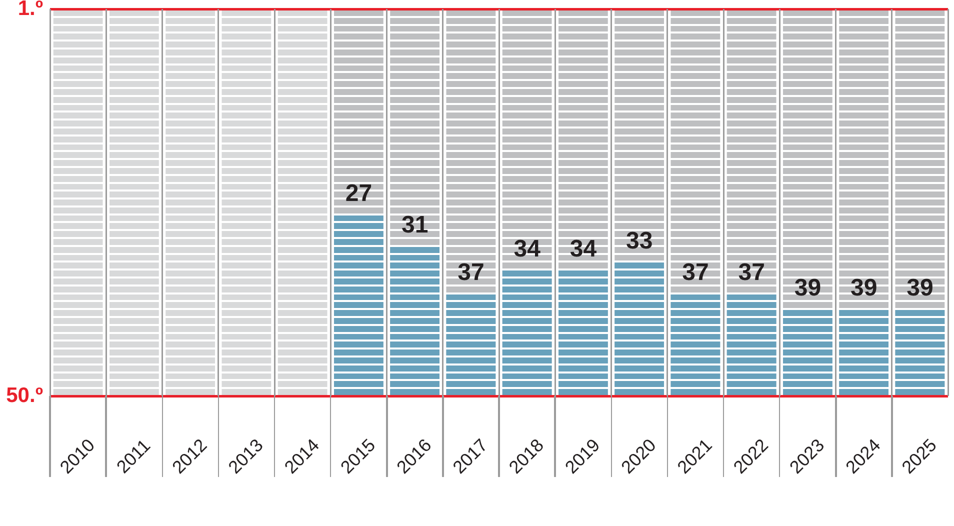 The height and width of the screenshot is (526, 954). I want to click on y-tick-label: 50.º, so click(25, 395).